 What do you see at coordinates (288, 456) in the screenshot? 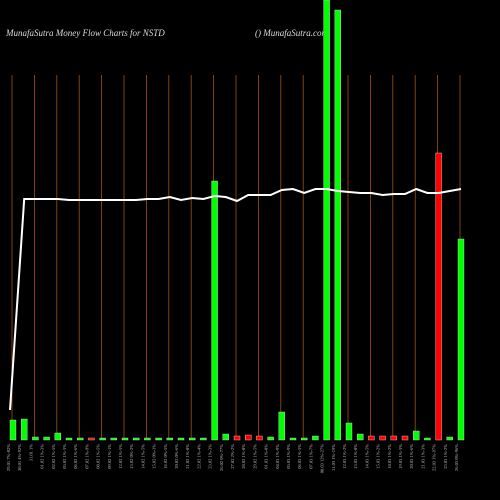
I see `x-tick-label: 05.03 1%-9%` at bounding box center [288, 456].